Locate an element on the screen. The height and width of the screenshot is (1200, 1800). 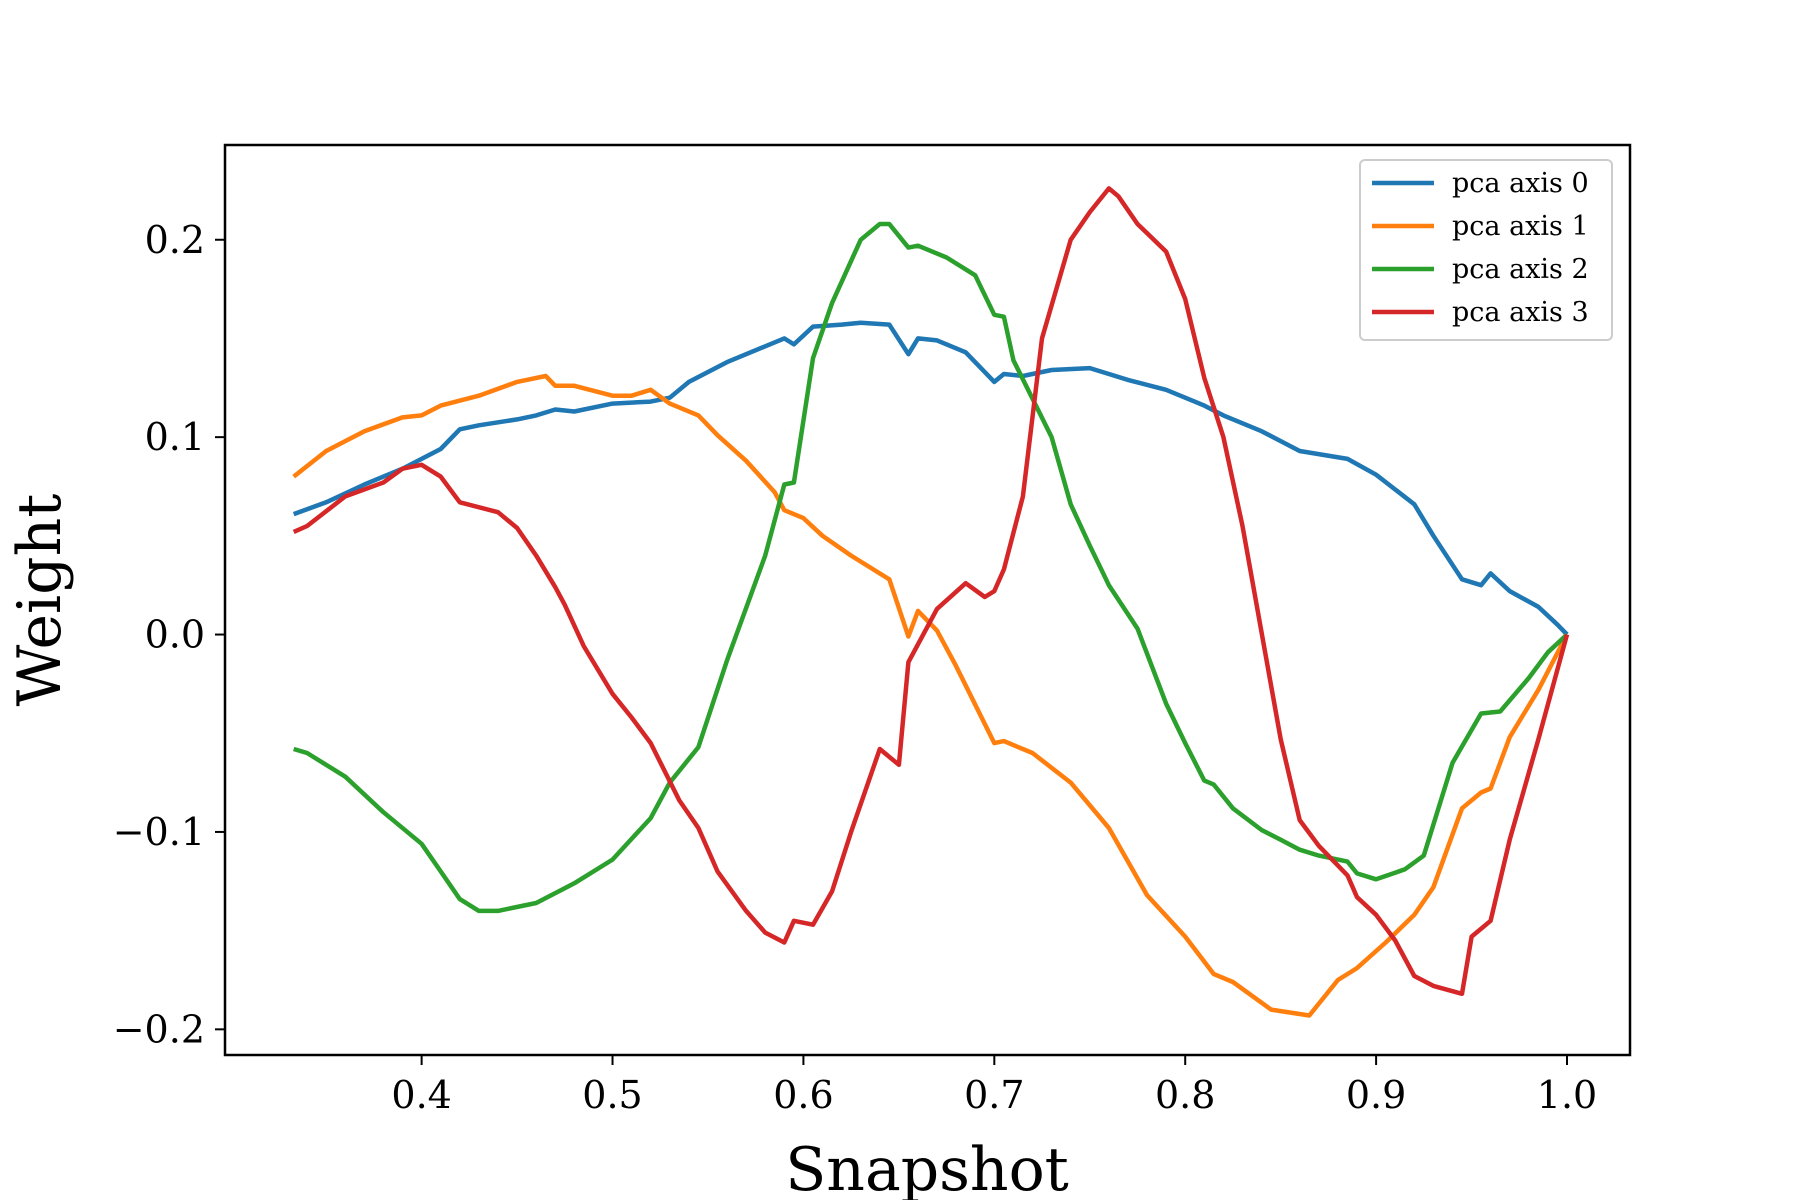
legend-label-2: pca axis 2 is located at coordinates (1520, 269).